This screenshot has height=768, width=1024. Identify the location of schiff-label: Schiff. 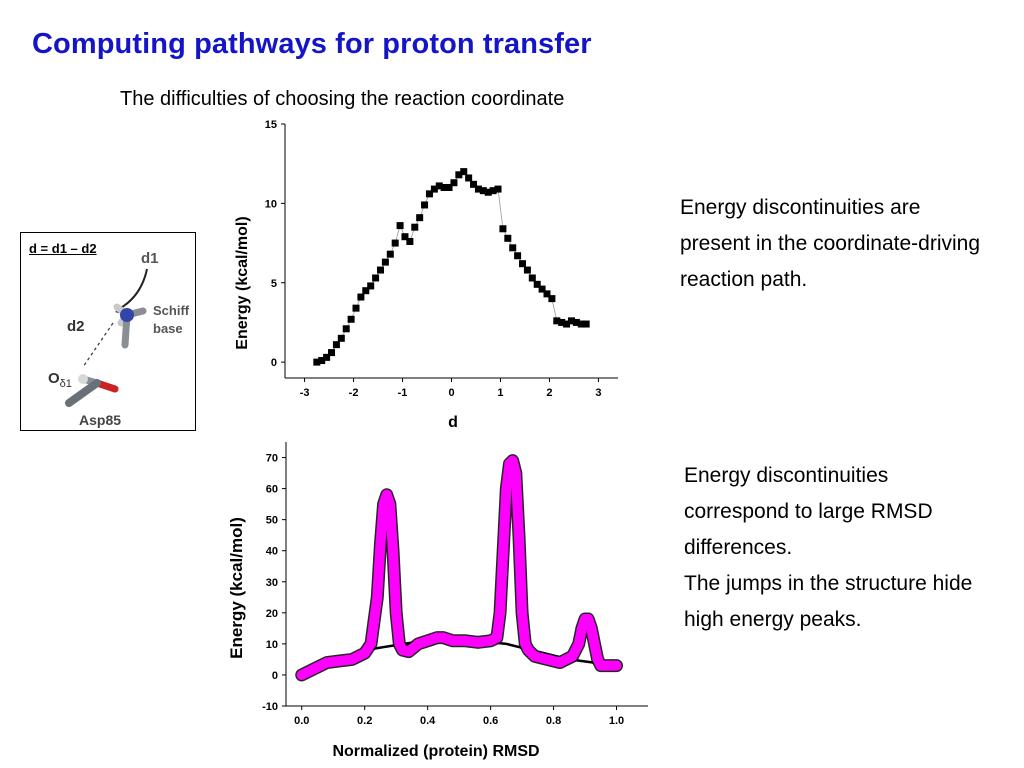
(171, 310).